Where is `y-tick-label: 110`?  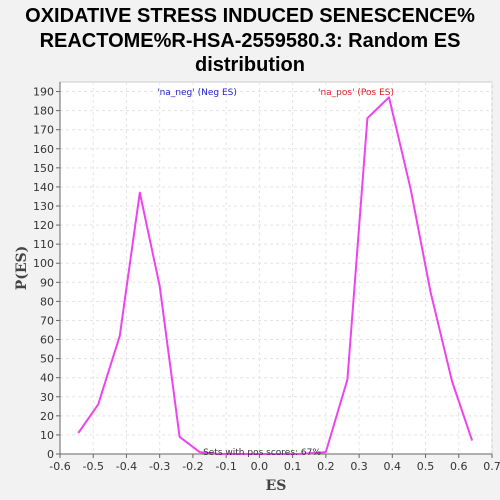
y-tick-label: 110 is located at coordinates (43, 244).